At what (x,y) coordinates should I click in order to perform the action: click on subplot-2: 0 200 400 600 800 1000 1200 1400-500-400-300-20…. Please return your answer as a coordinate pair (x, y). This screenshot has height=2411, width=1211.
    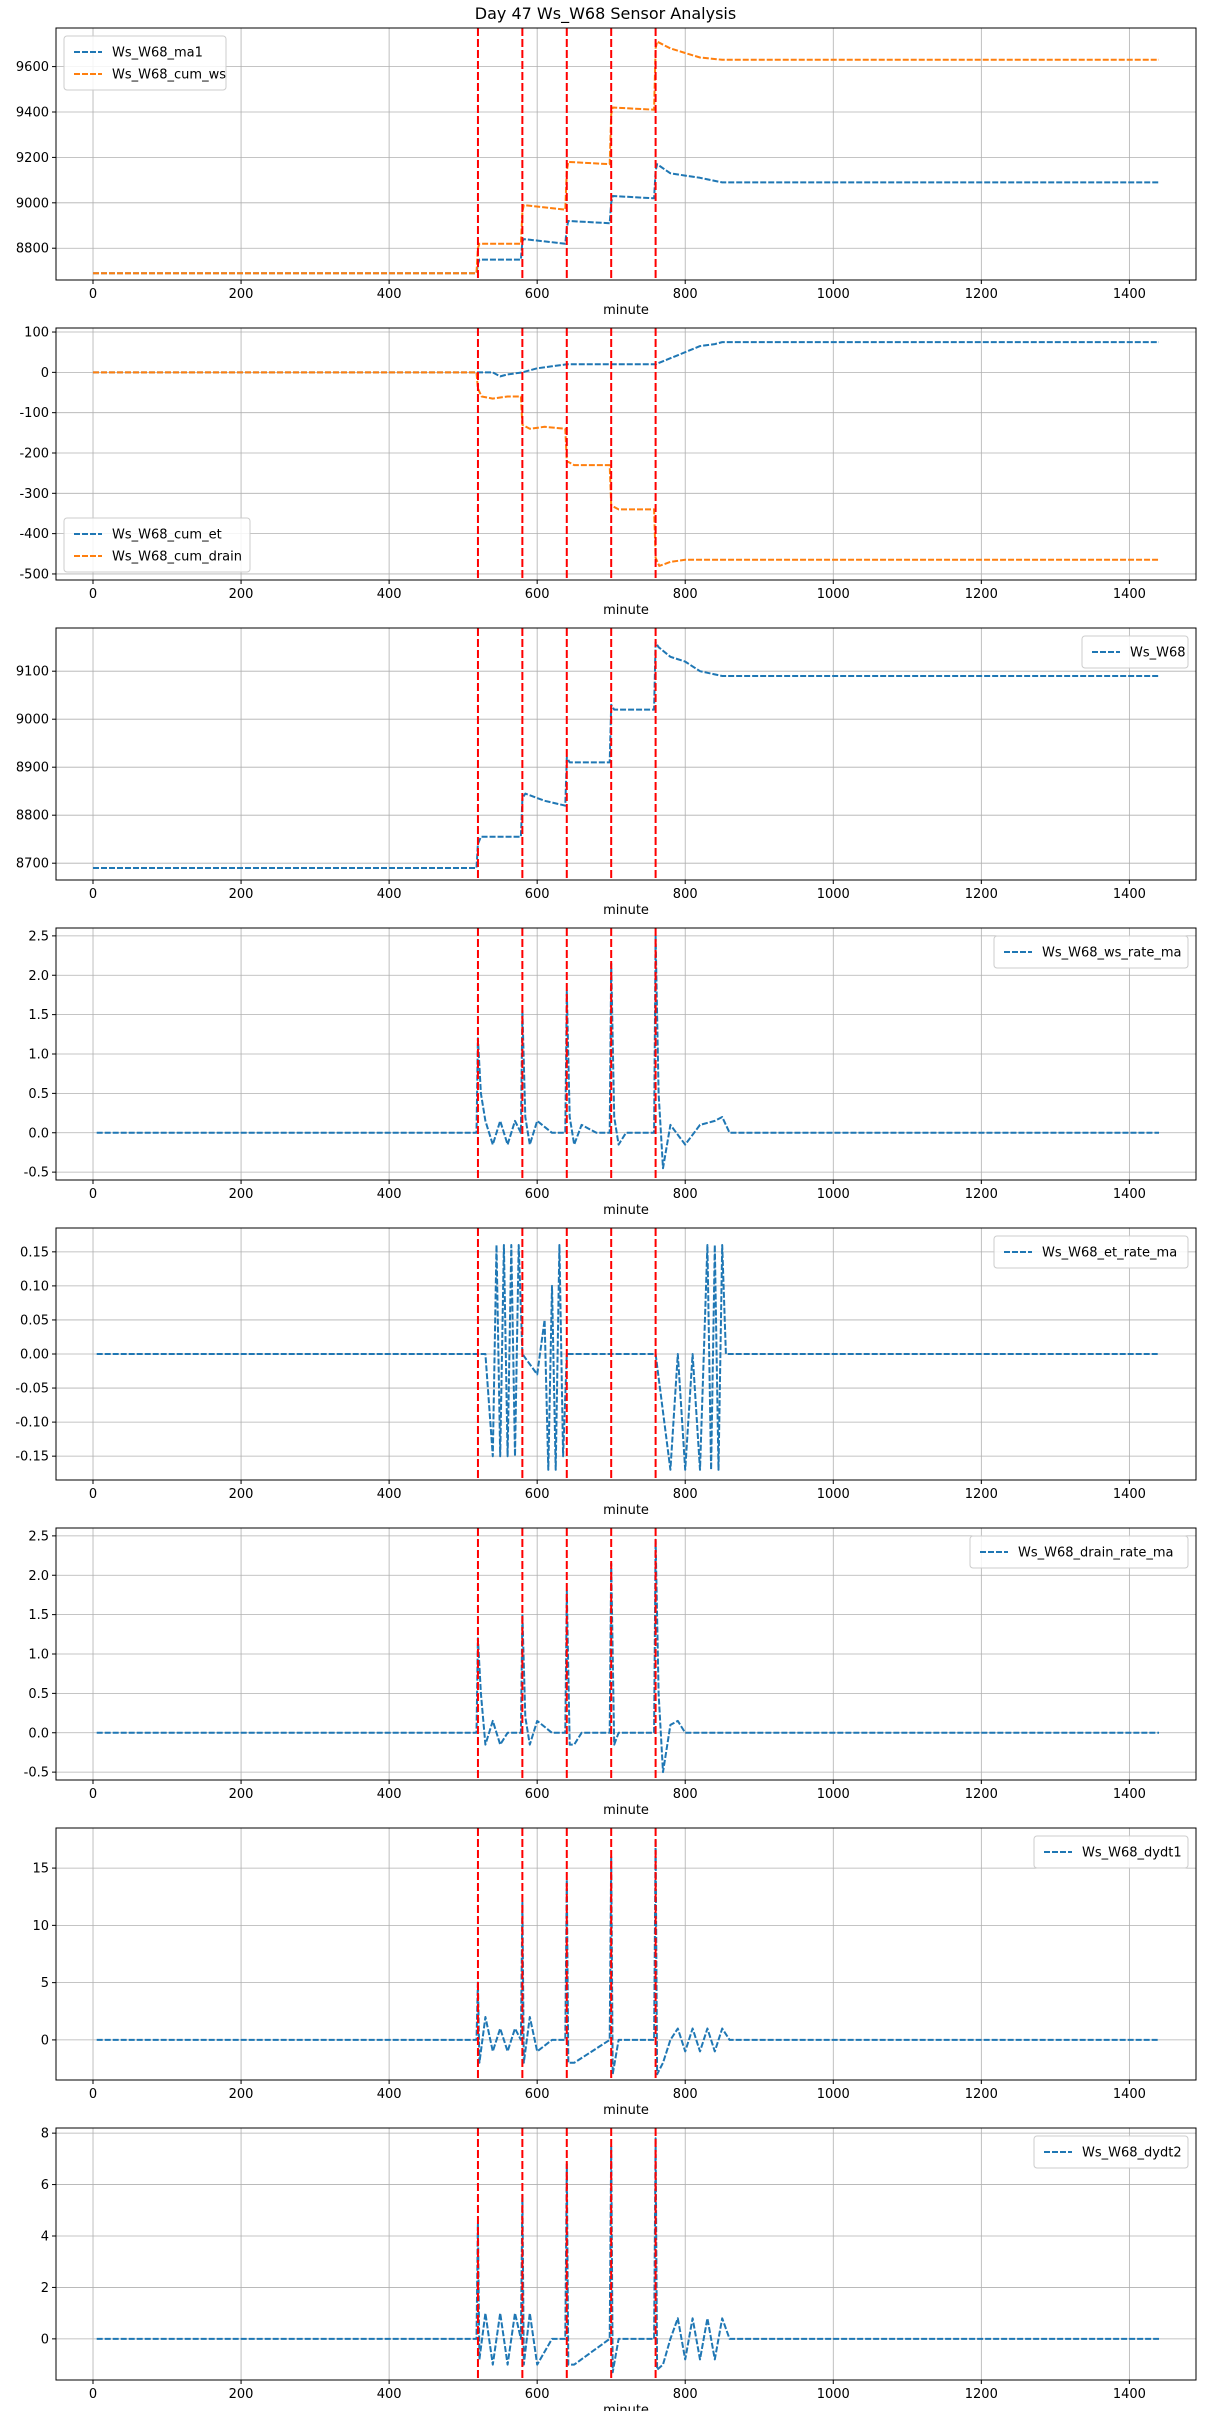
    Looking at the image, I should click on (608, 472).